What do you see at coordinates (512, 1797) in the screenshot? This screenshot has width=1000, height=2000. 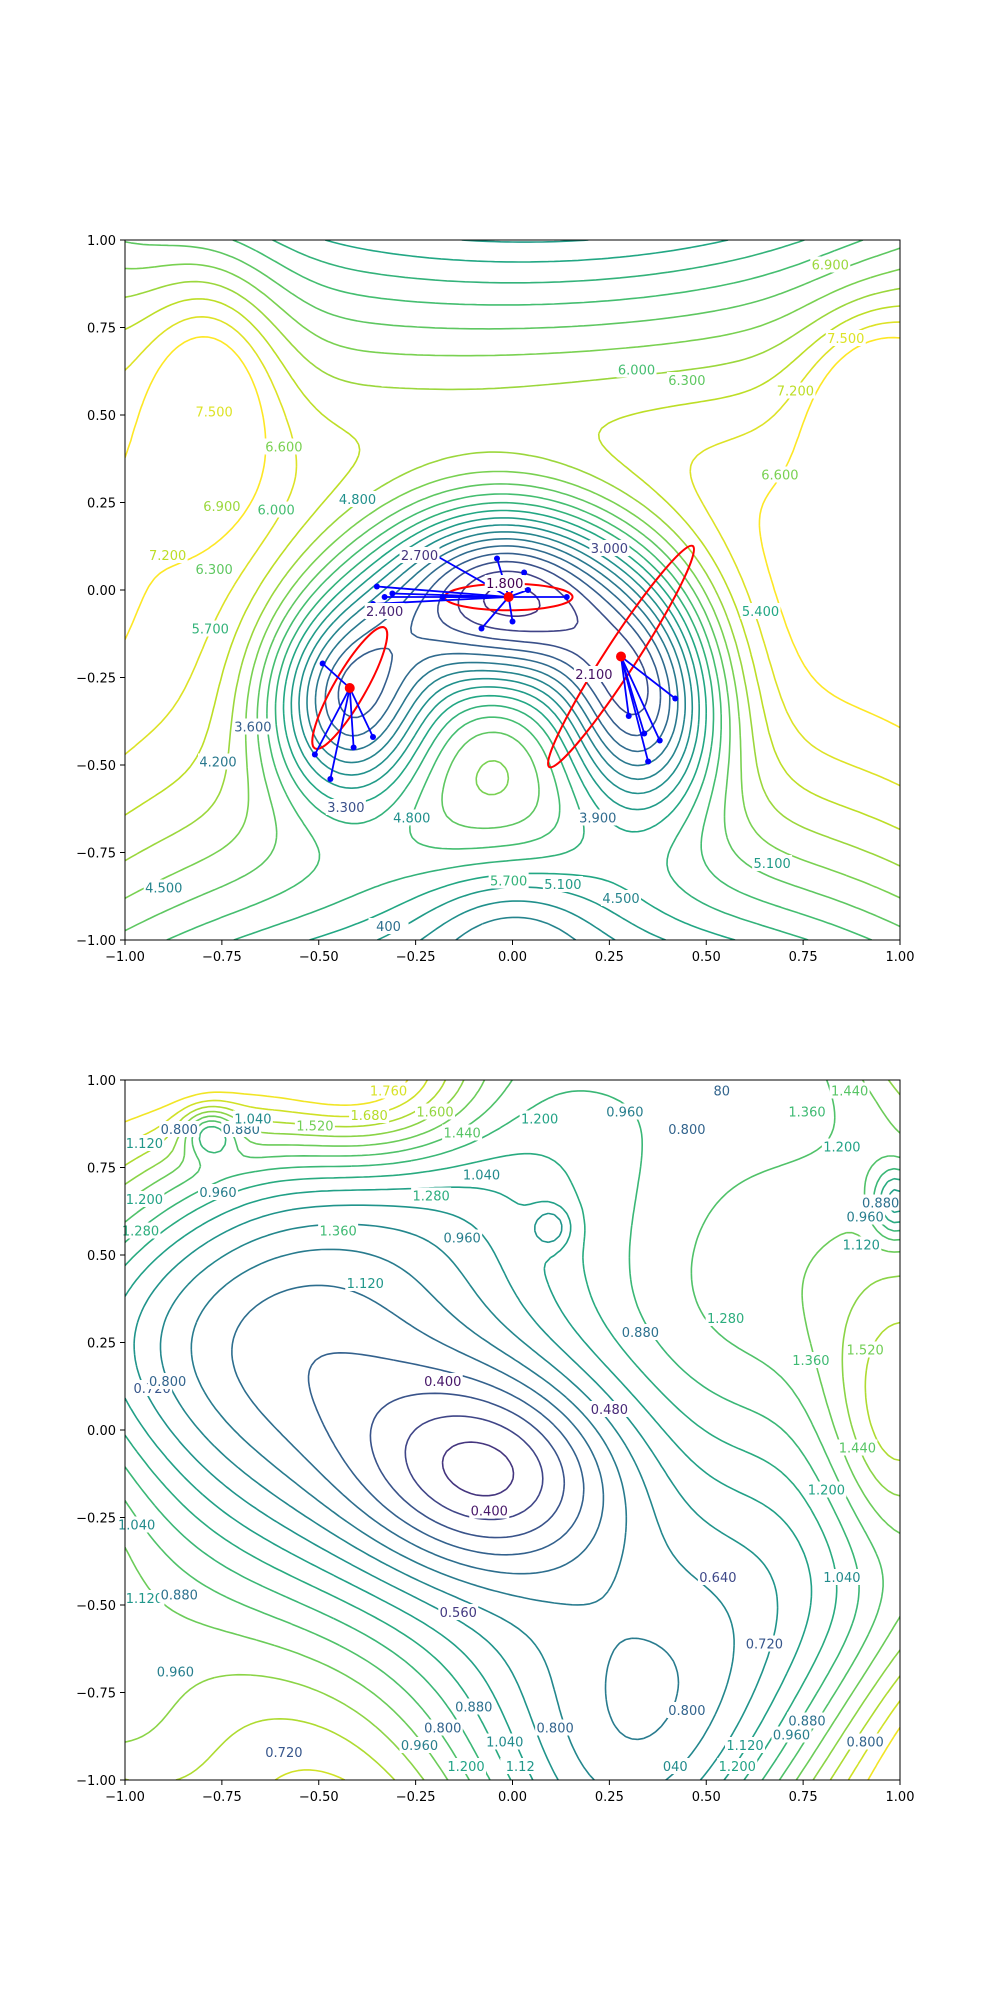 I see `bottom-x-tick-label: 0.00` at bounding box center [512, 1797].